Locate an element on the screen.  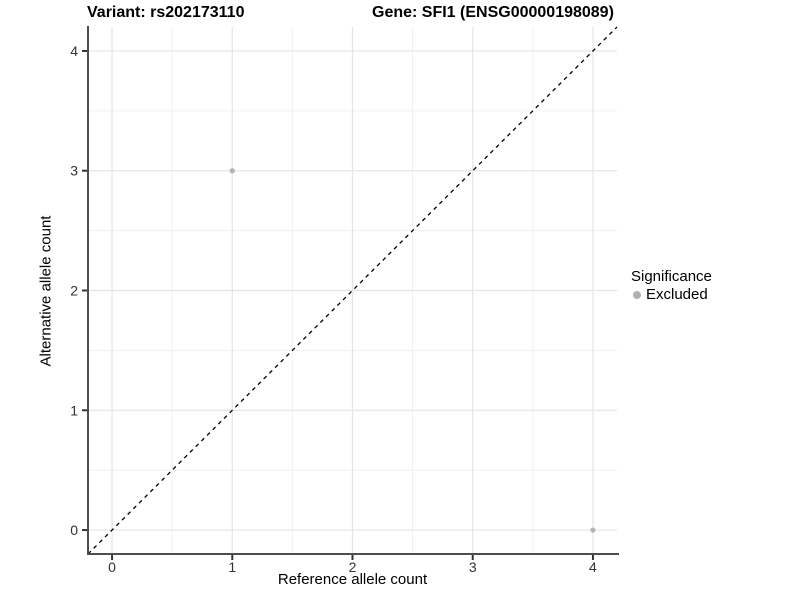
plot-title-gene: Gene: SFI1 (ENSG00000198089) is located at coordinates (493, 12).